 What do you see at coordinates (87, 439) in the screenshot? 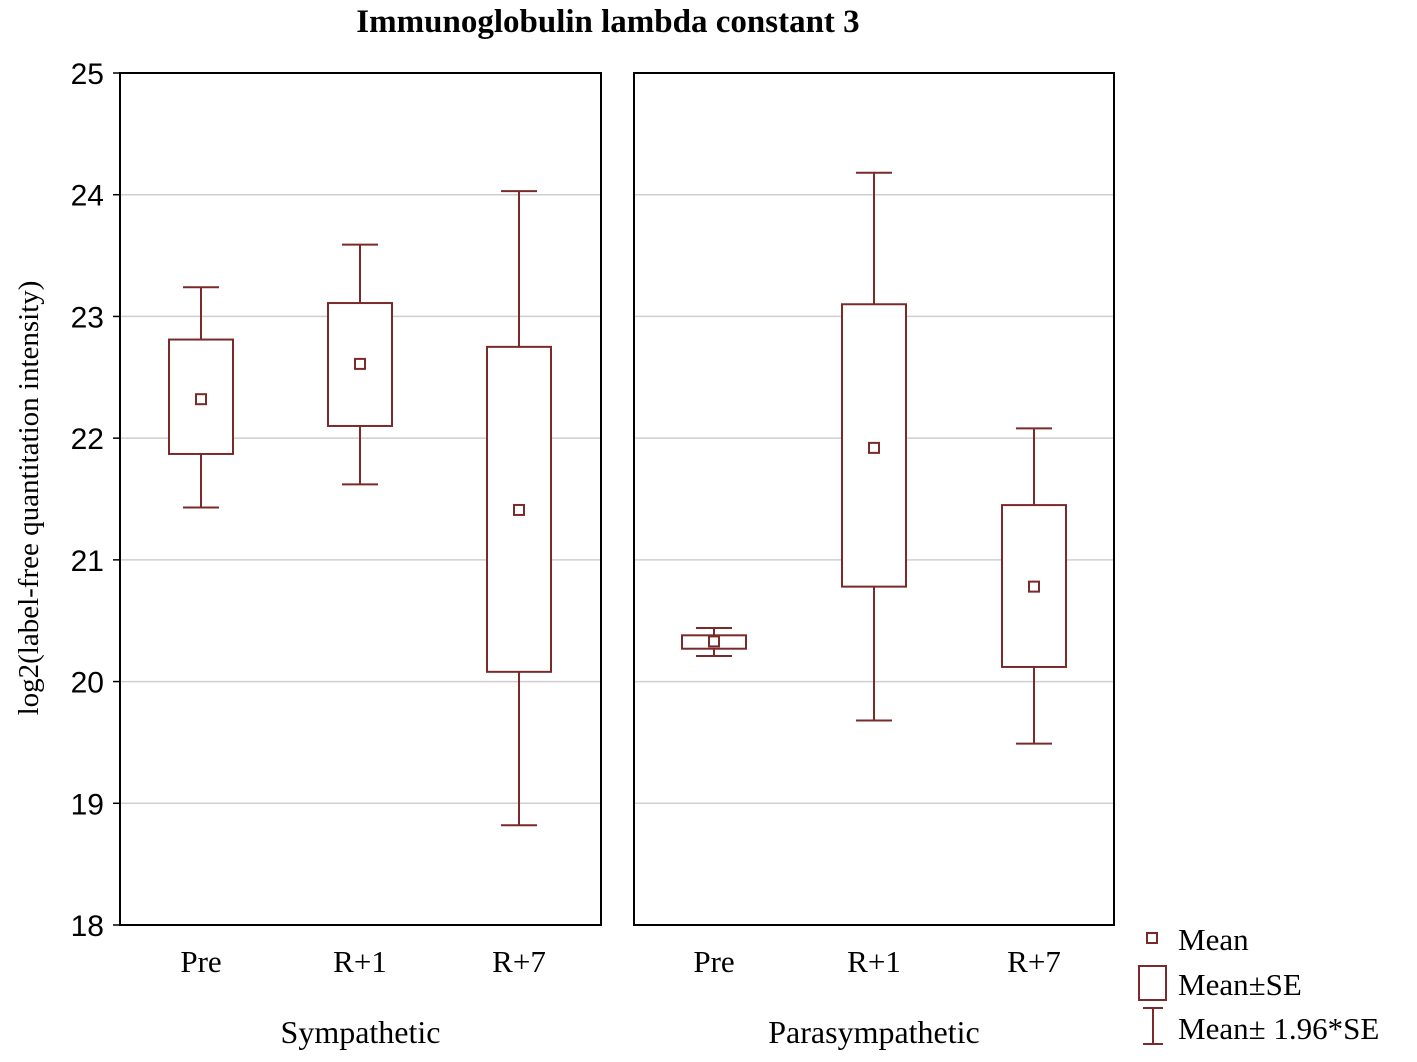
I see `y-tick-label: 22` at bounding box center [87, 439].